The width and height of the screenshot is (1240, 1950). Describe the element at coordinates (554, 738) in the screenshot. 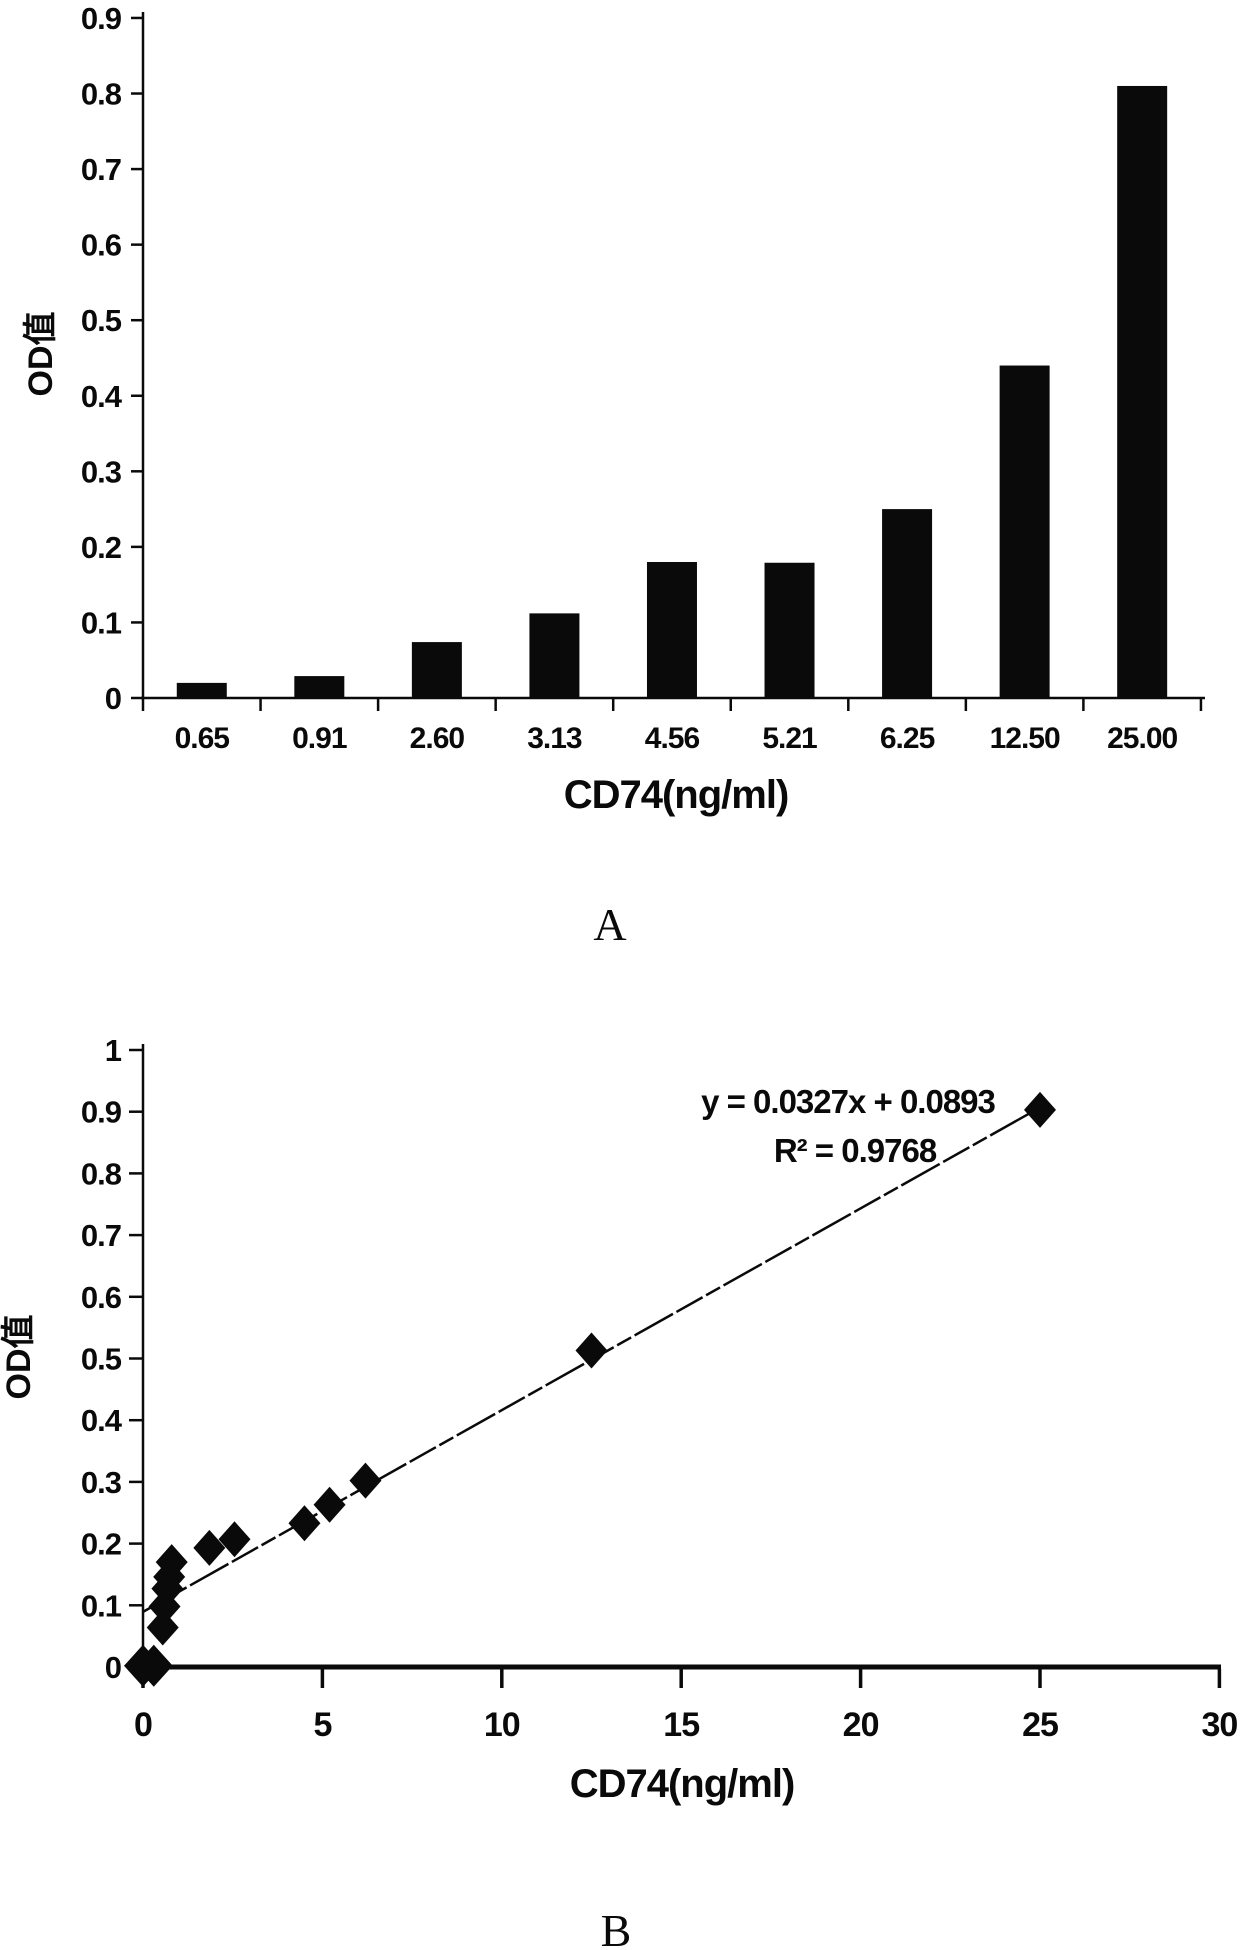

I see `a-category-label: 3.13` at that location.